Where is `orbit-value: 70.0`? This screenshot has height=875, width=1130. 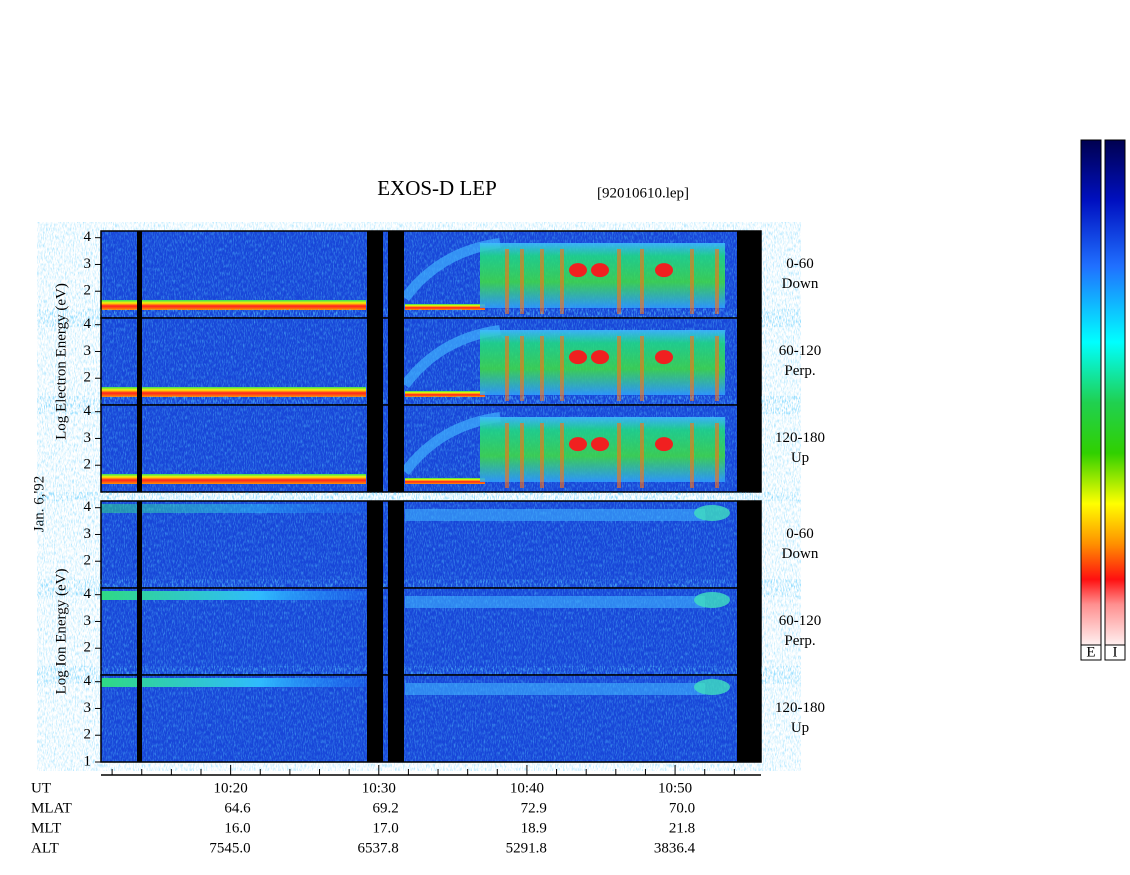 orbit-value: 70.0 is located at coordinates (682, 808).